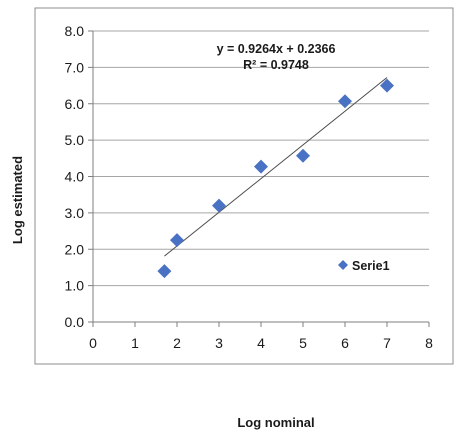 The image size is (457, 430). Describe the element at coordinates (75, 140) in the screenshot. I see `y-tick-label: 5.0` at that location.